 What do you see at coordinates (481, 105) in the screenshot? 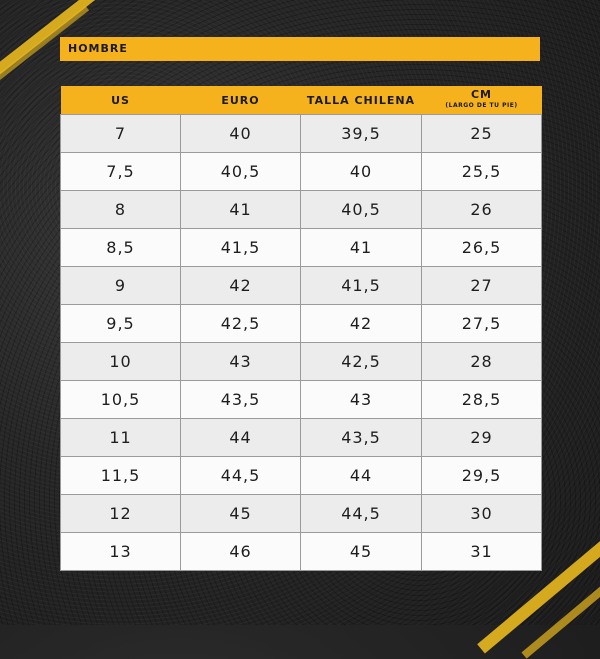
I see `column-header-cm-sublabel: (LARGO DE TU PIE)` at bounding box center [481, 105].